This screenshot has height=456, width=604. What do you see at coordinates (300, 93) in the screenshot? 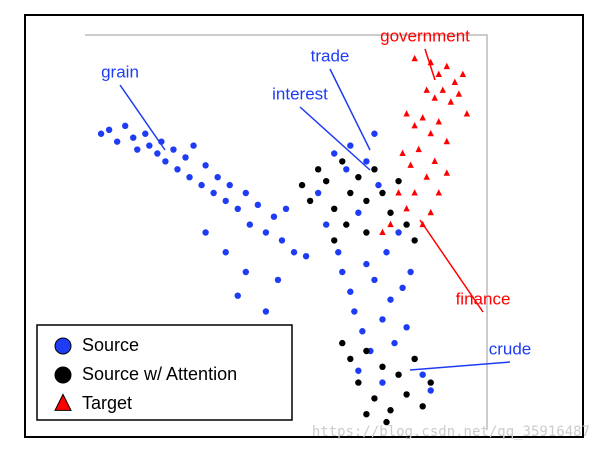
I see `annotation: interest` at bounding box center [300, 93].